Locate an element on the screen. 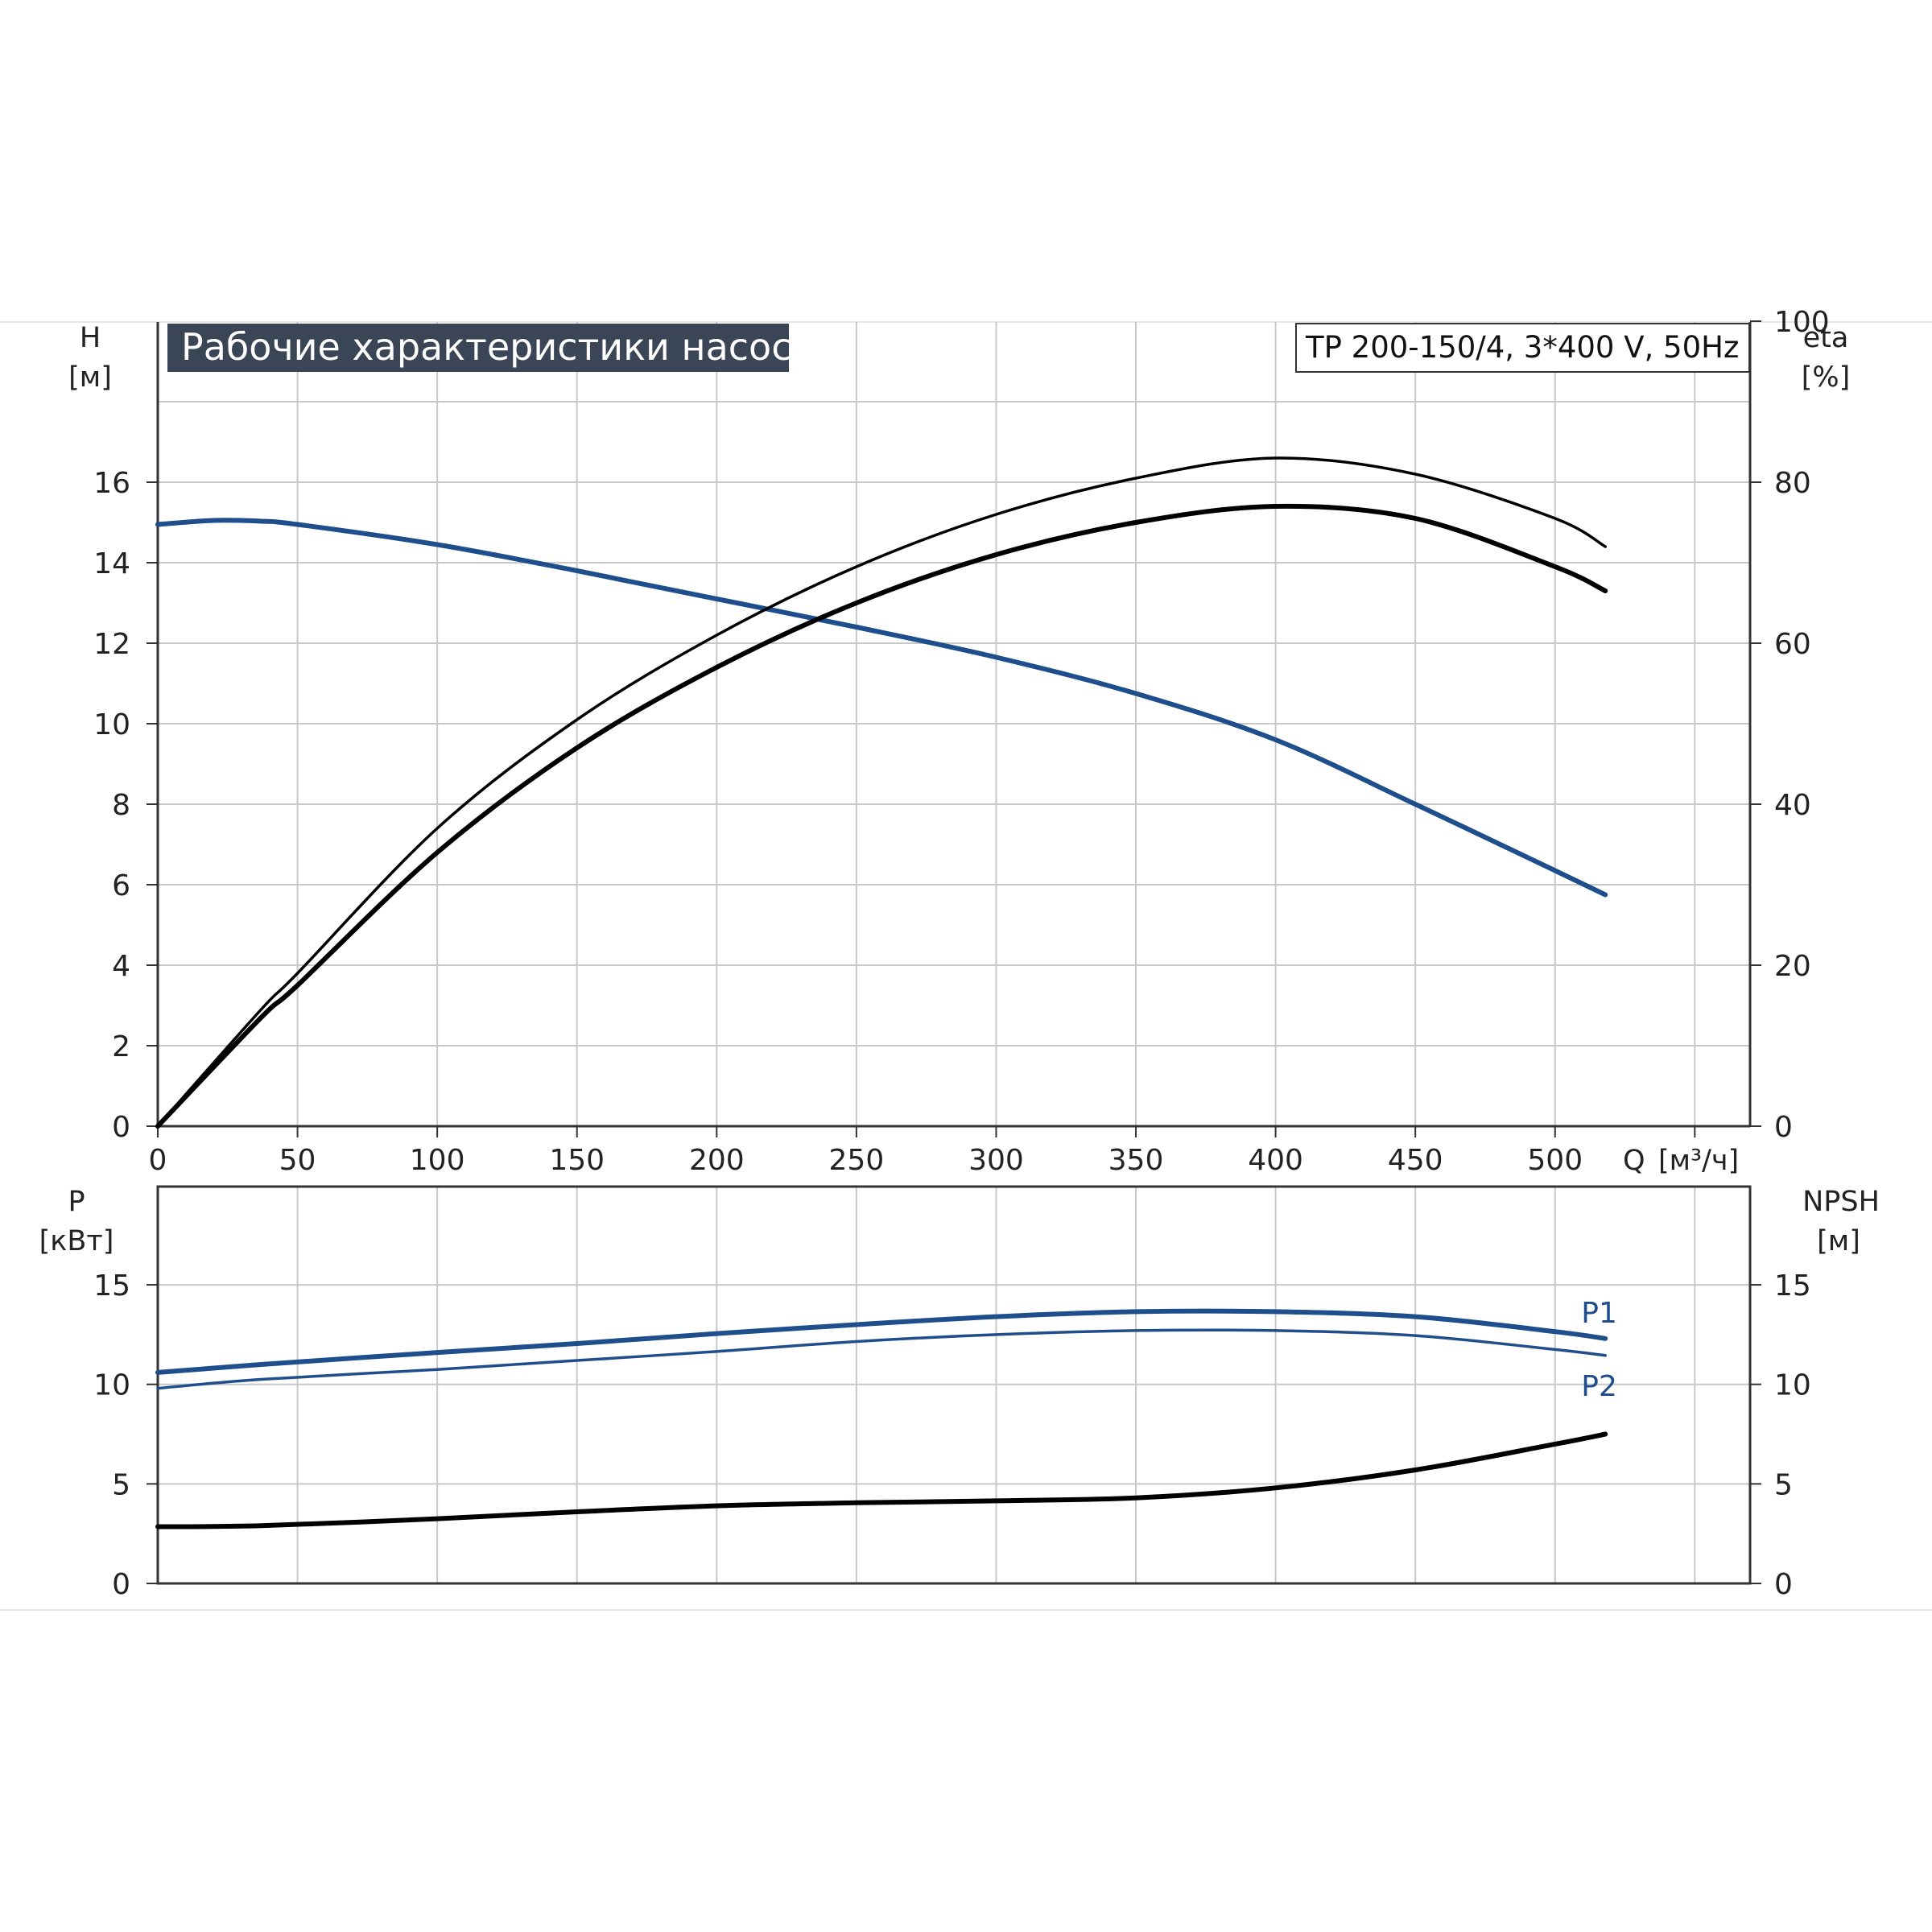  x-tick-label: 250 is located at coordinates (857, 1160).